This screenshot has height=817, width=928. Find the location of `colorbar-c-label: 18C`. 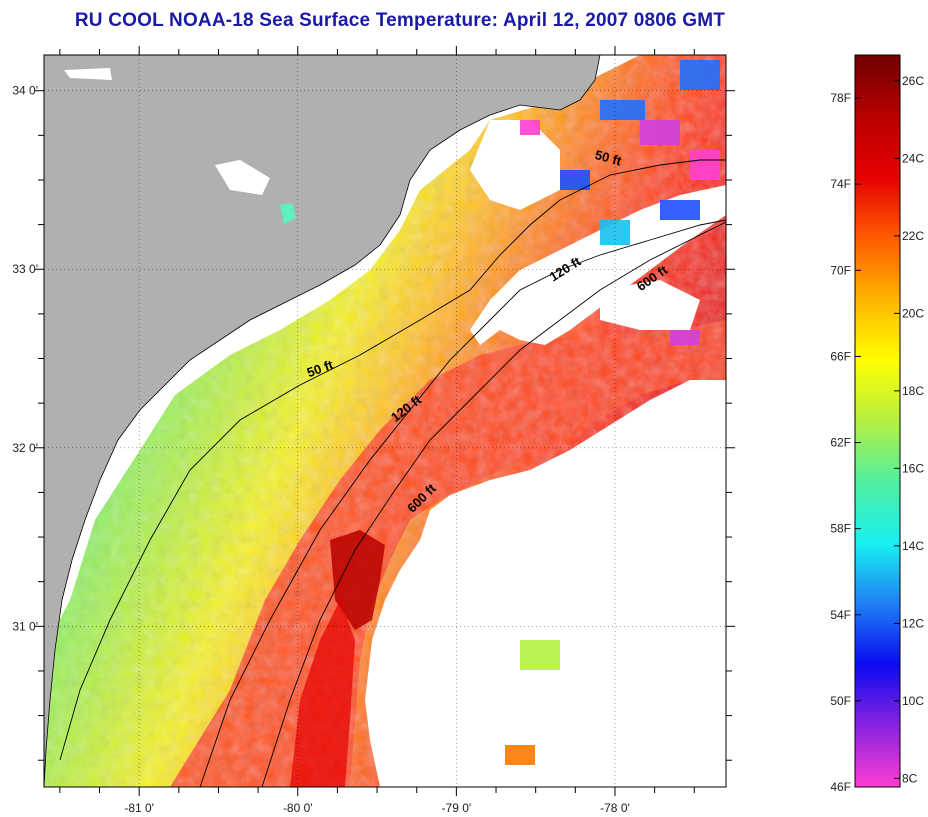

colorbar-c-label: 18C is located at coordinates (913, 391).